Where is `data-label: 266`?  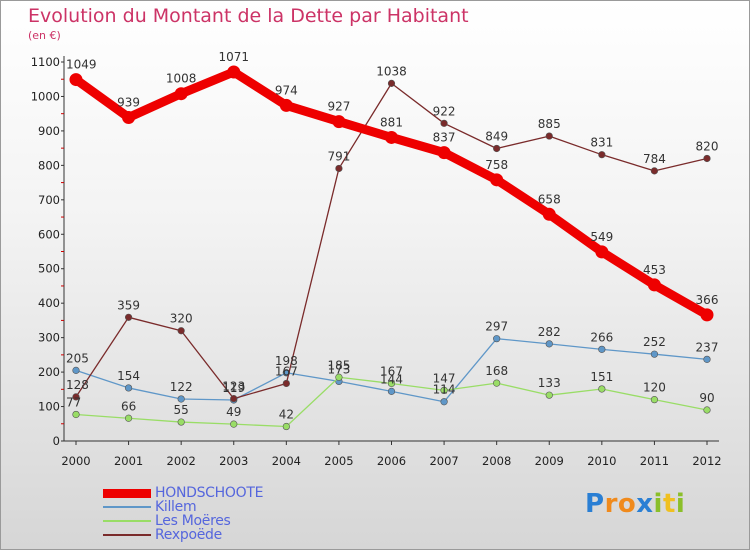
data-label: 266 is located at coordinates (601, 337).